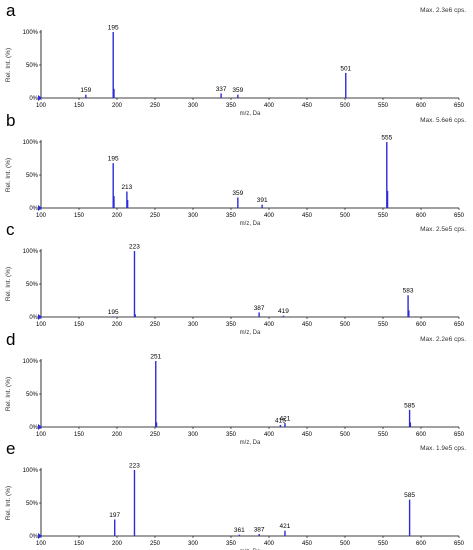 The width and height of the screenshot is (473, 550). I want to click on peak-label: 213, so click(126, 187).